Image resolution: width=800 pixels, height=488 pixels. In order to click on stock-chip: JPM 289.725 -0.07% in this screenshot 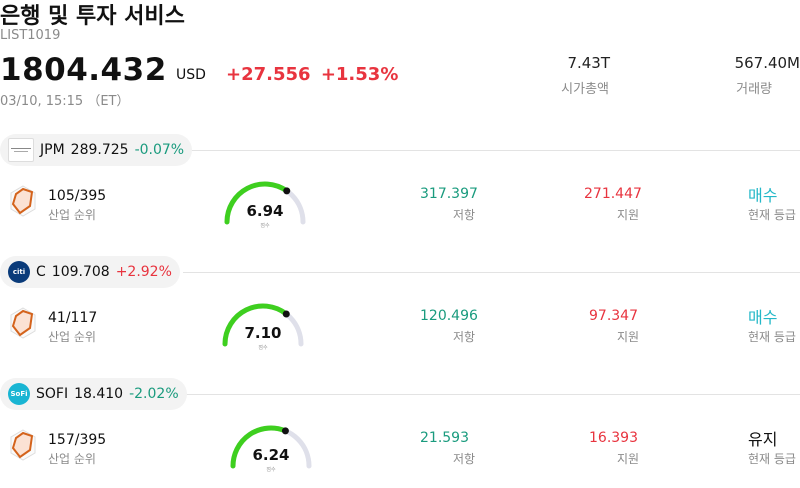, I will do `click(96, 150)`.